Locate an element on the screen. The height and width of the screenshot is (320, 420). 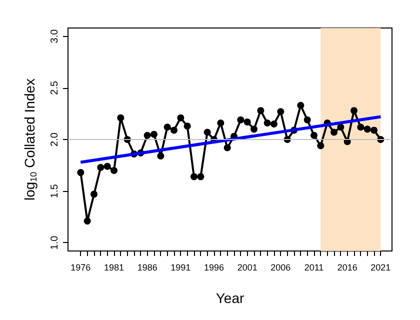
x-axis-title: Year is located at coordinates (230, 298).